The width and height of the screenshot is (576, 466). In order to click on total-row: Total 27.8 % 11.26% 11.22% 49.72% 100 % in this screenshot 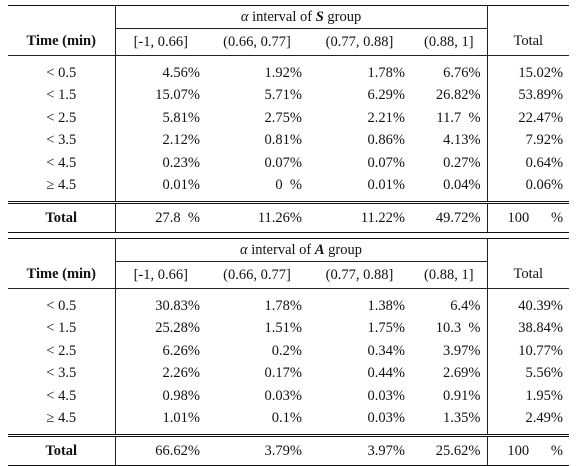, I will do `click(289, 217)`.